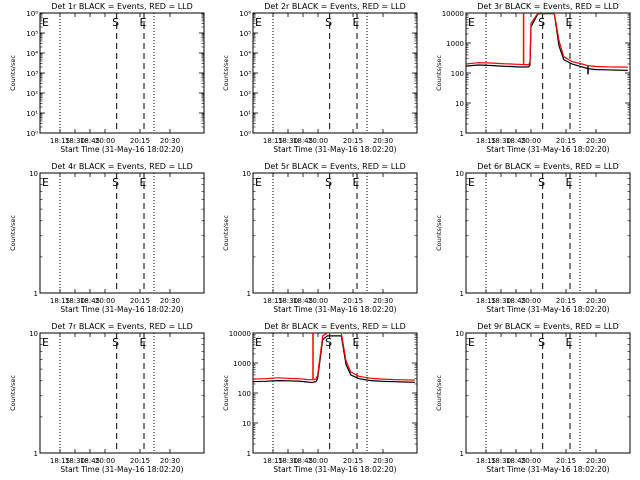 The height and width of the screenshot is (480, 640). I want to click on y-tick-label: 10¹, so click(245, 114).